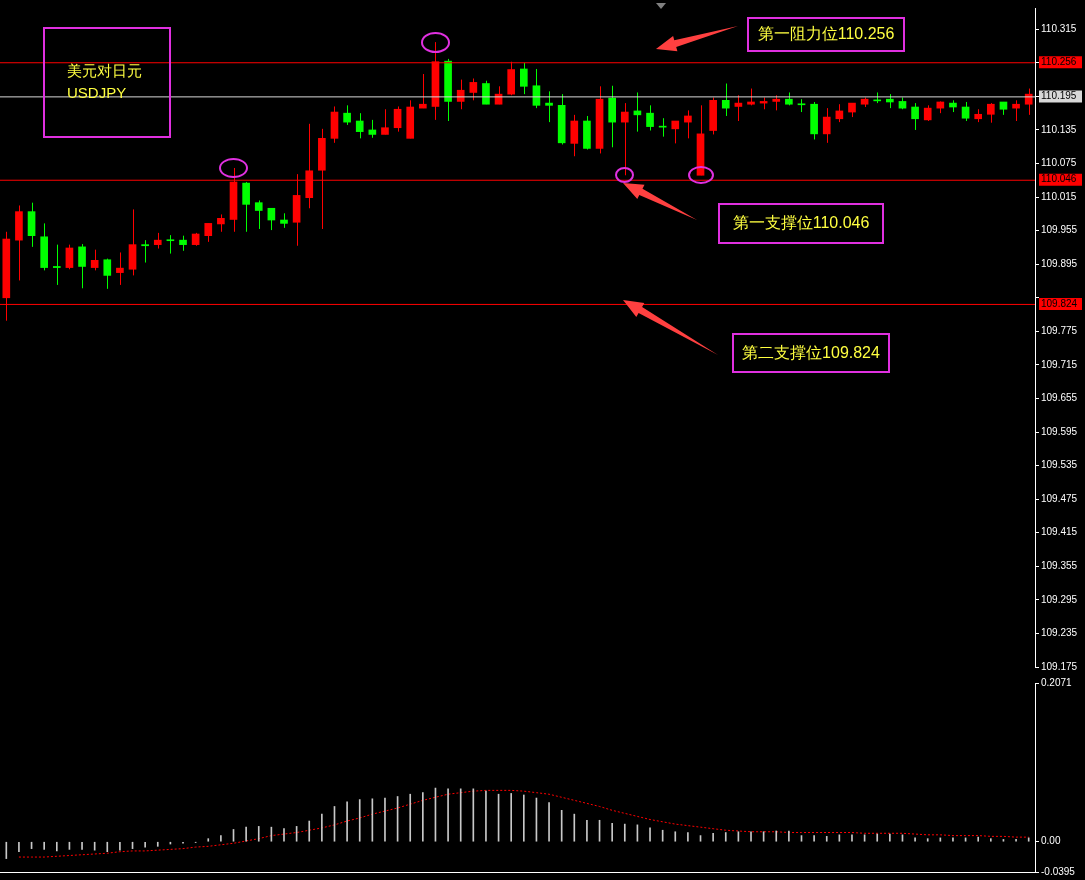 This screenshot has width=1085, height=880. I want to click on text: USDJPY, so click(97, 93).